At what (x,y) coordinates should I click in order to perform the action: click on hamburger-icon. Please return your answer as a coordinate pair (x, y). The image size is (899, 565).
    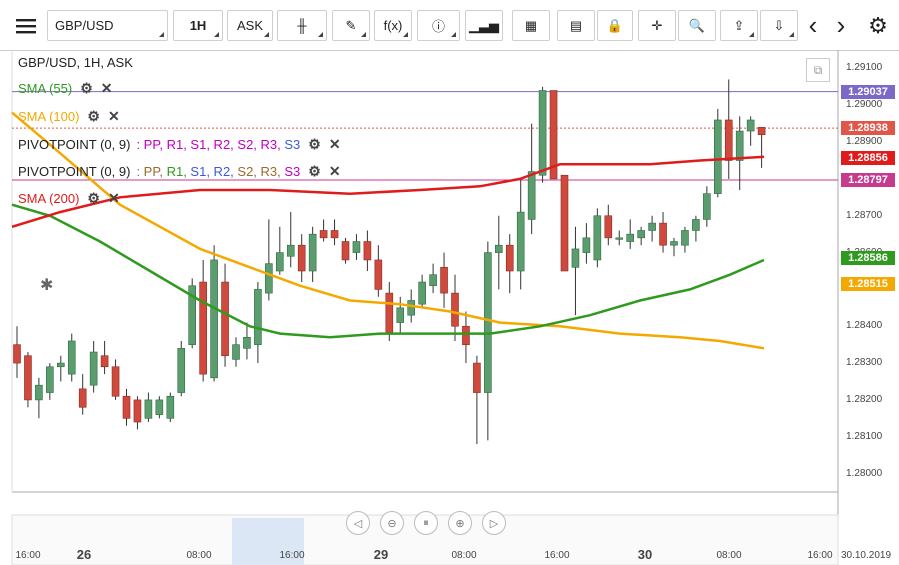
    Looking at the image, I should click on (26, 25).